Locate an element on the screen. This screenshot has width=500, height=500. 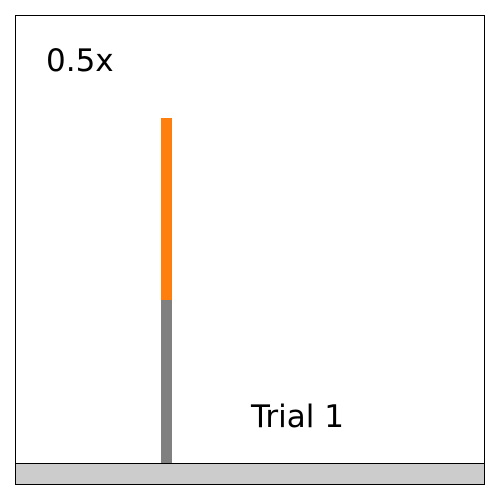
ground-strip is located at coordinates (250, 473).